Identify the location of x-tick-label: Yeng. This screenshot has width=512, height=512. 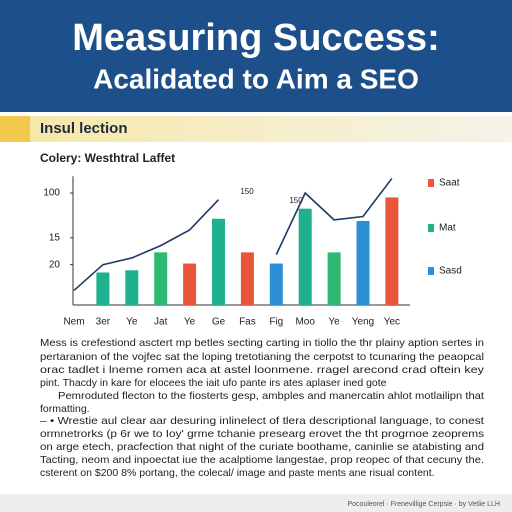
(363, 322).